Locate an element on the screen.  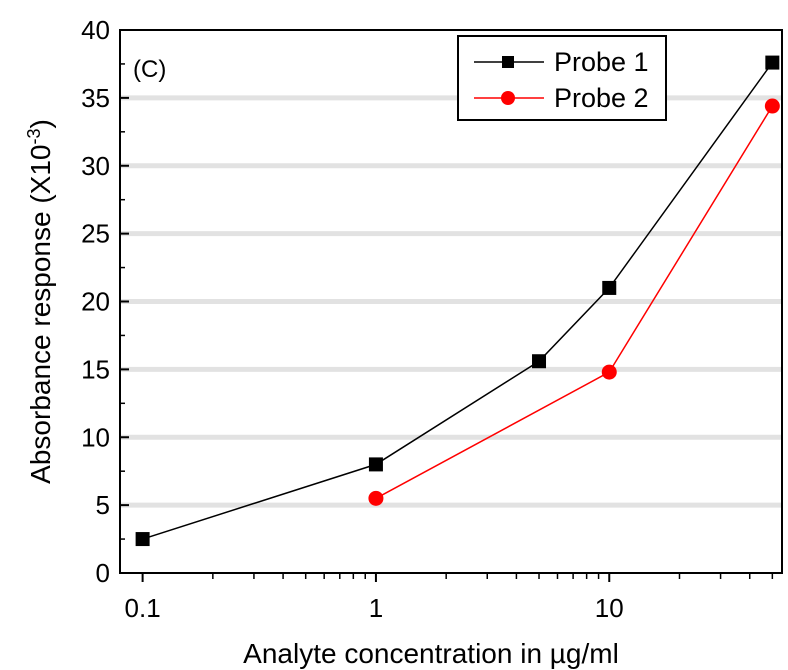
y-axis-title-close: ) is located at coordinates (40, 123).